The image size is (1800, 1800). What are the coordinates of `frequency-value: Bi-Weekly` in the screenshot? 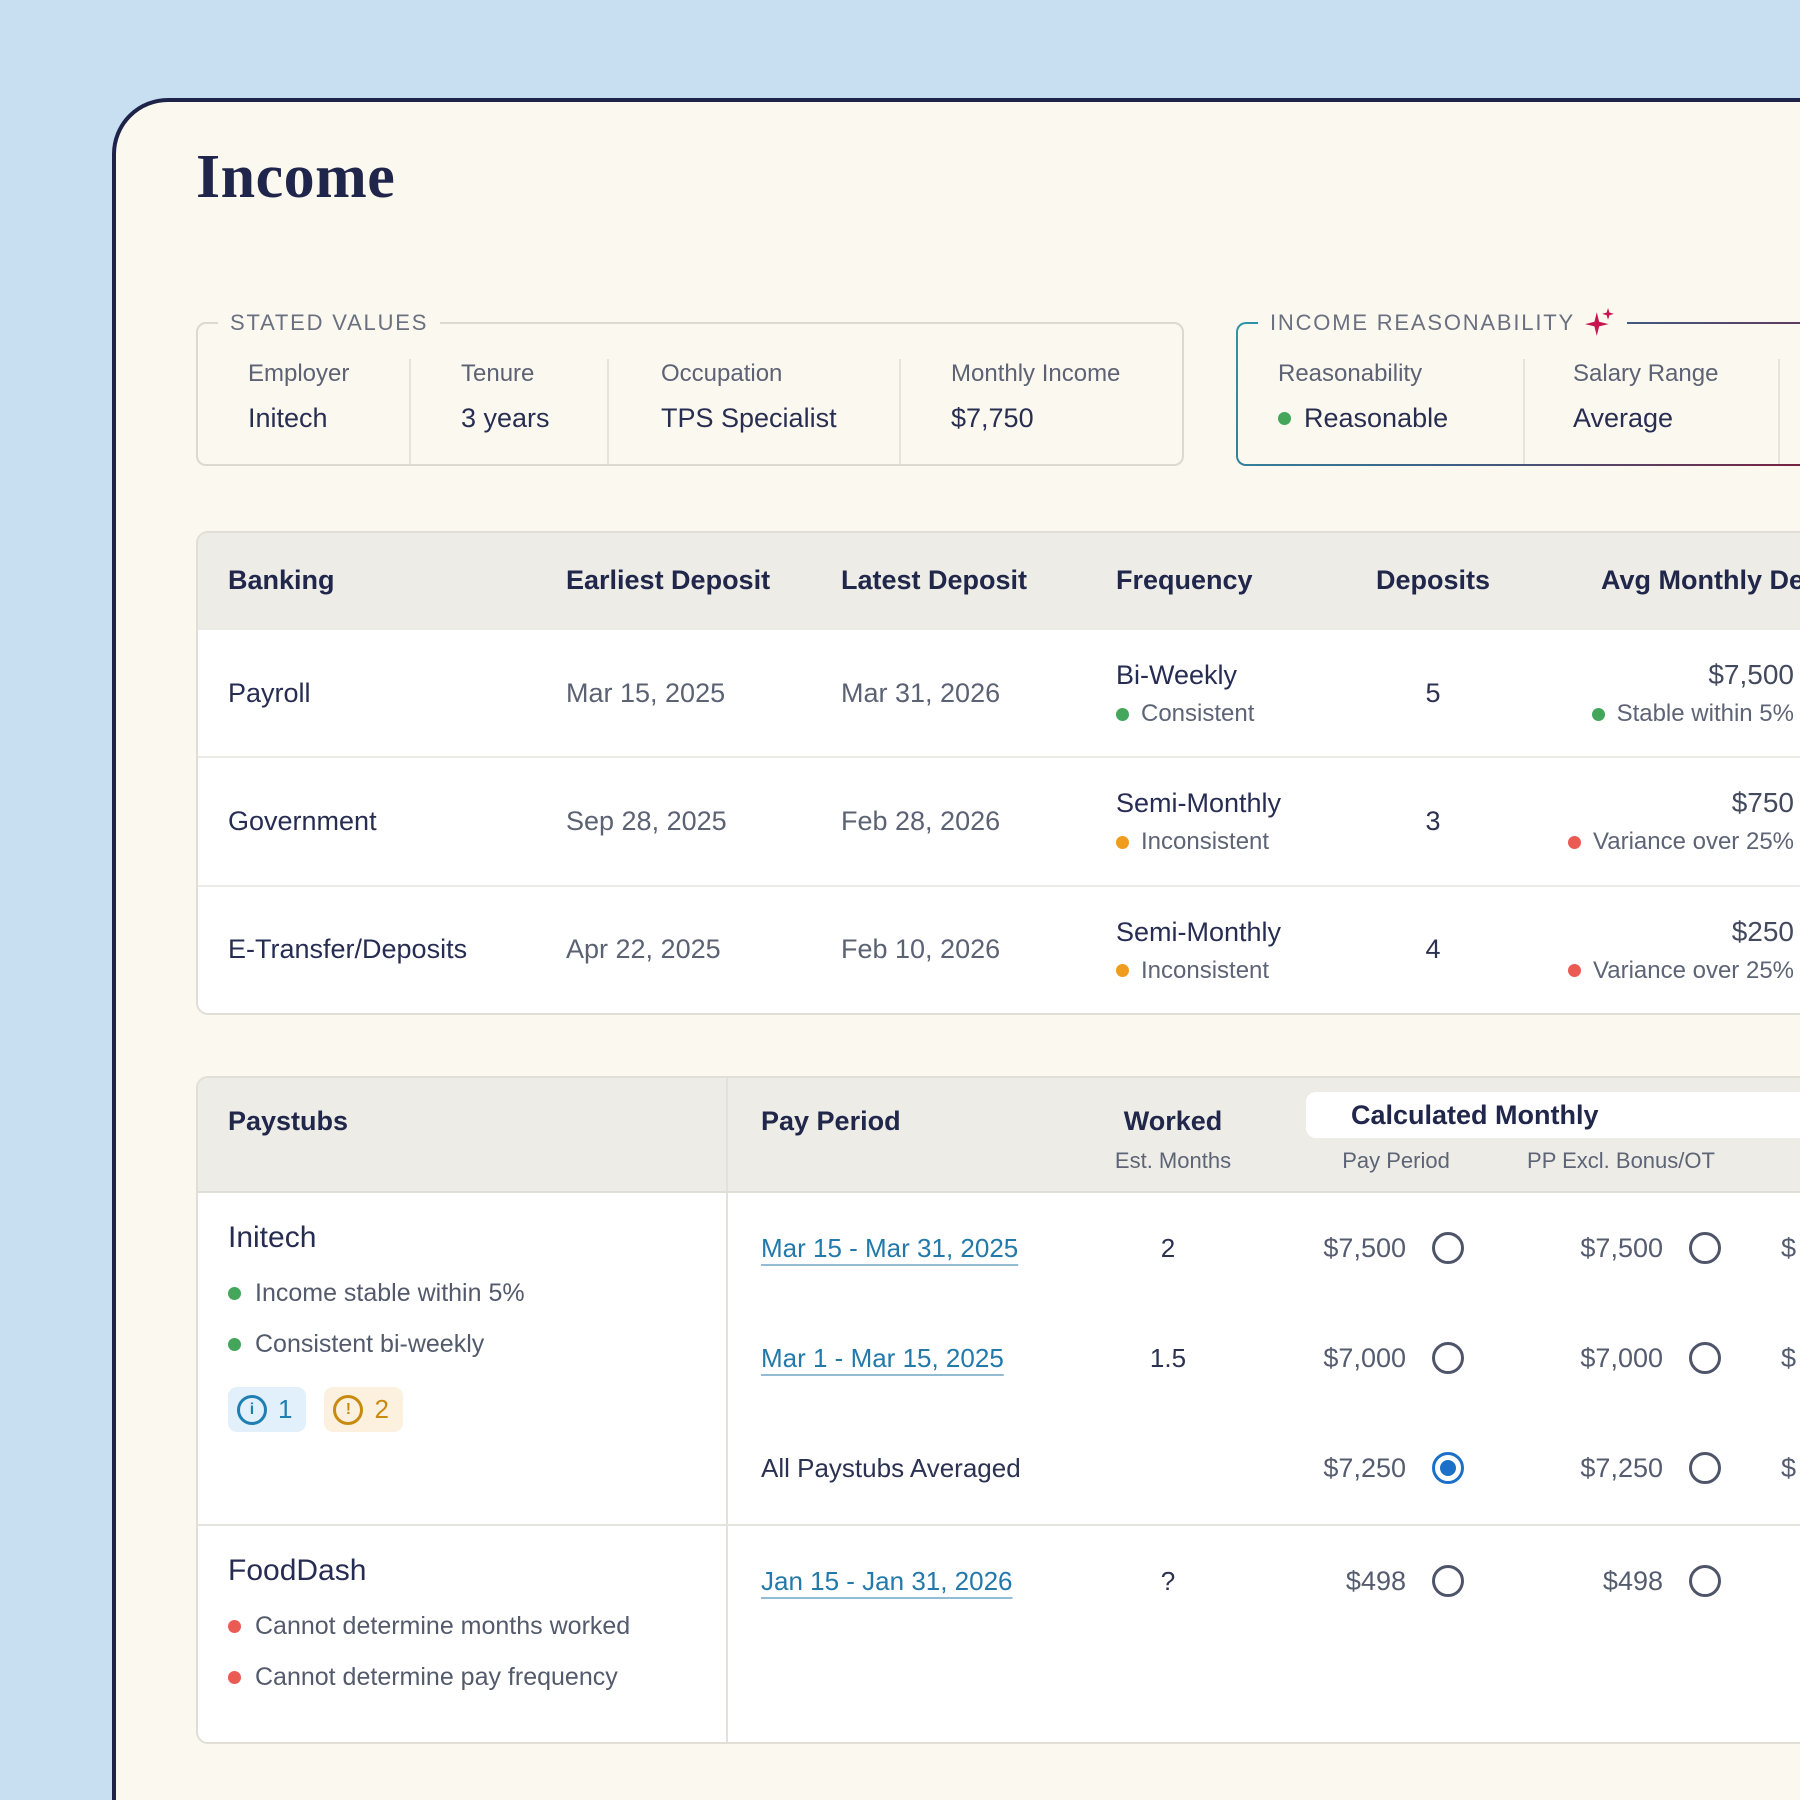 It's located at (1177, 675).